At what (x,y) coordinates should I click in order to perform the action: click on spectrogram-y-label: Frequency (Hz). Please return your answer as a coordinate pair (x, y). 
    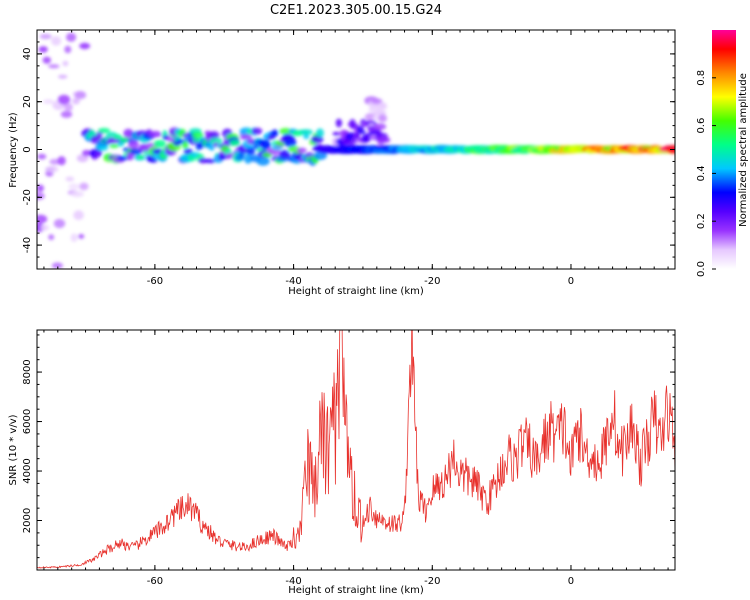
    Looking at the image, I should click on (13, 150).